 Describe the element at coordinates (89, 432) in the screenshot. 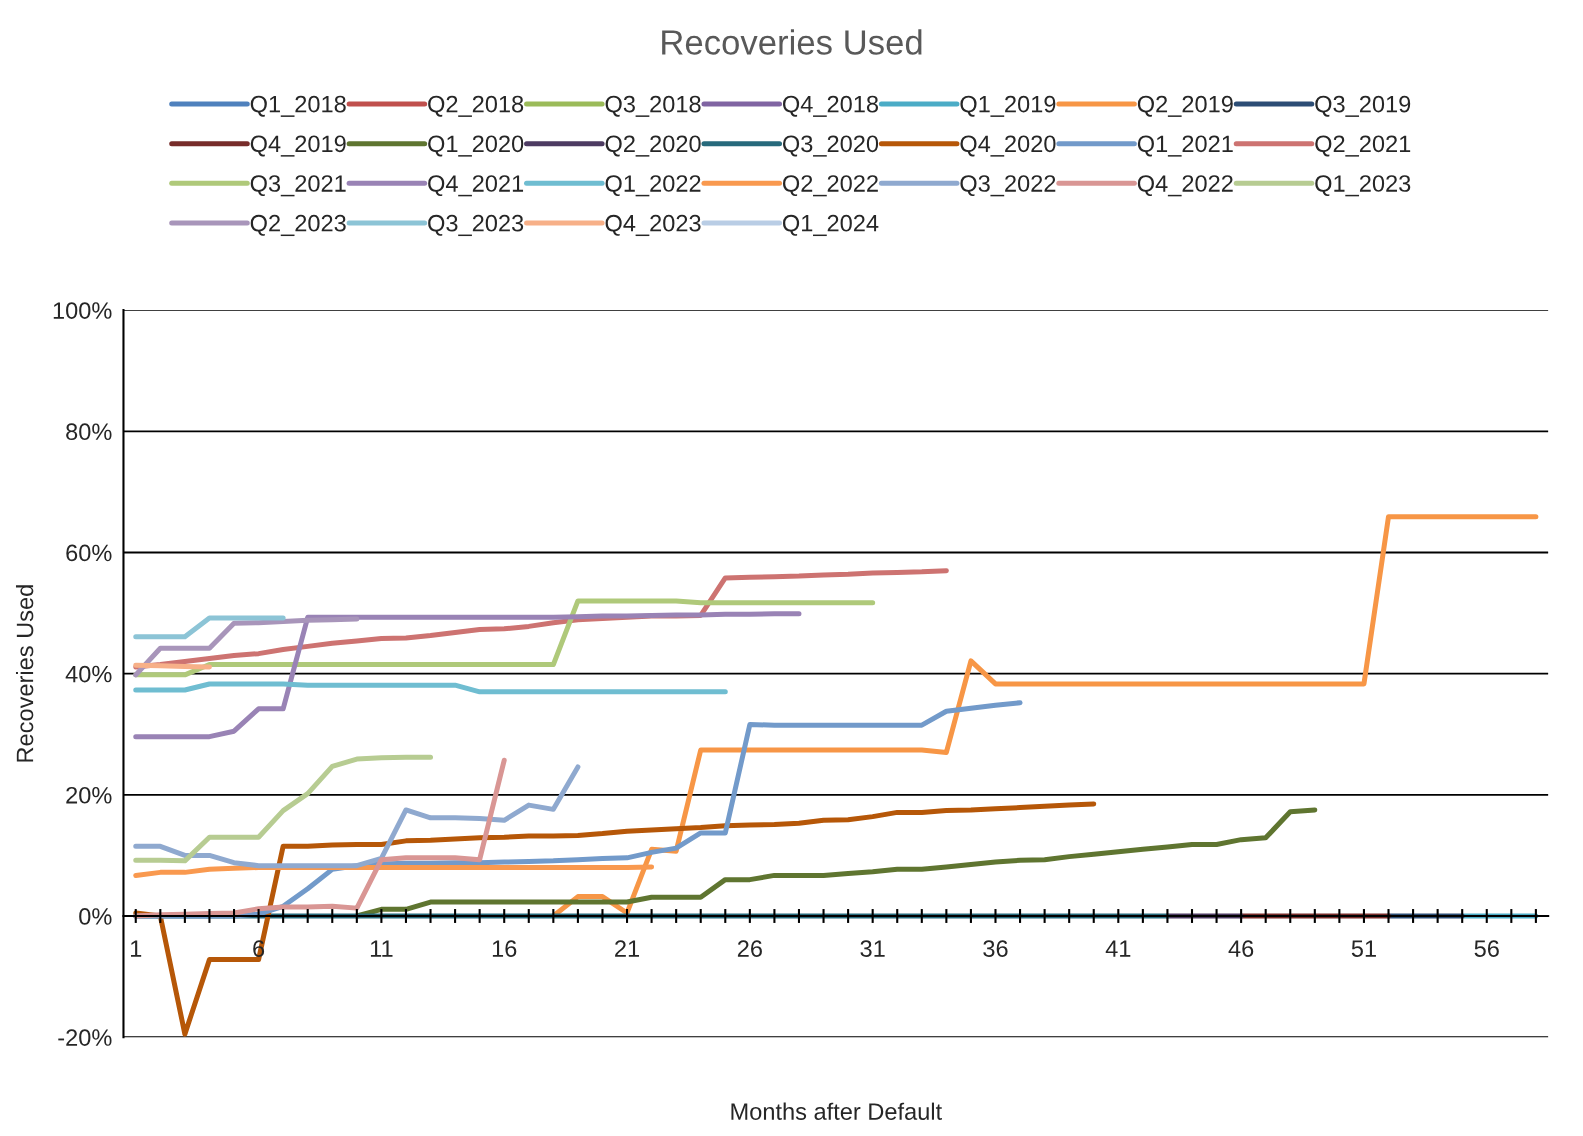

I see `y-tick-label: 80%` at that location.